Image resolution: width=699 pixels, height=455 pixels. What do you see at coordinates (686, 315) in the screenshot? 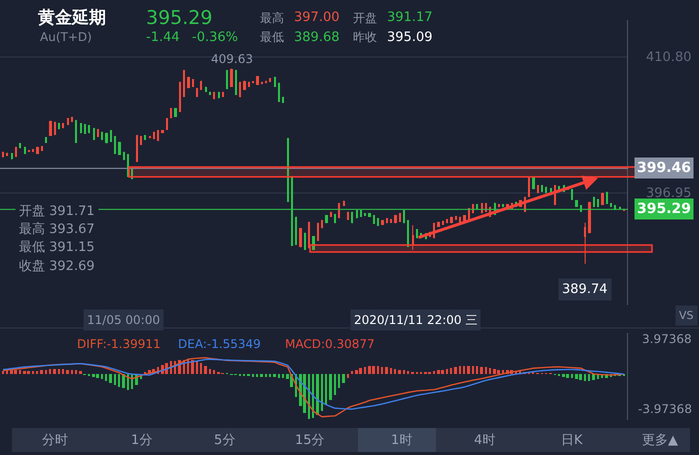
I see `text: VS` at bounding box center [686, 315].